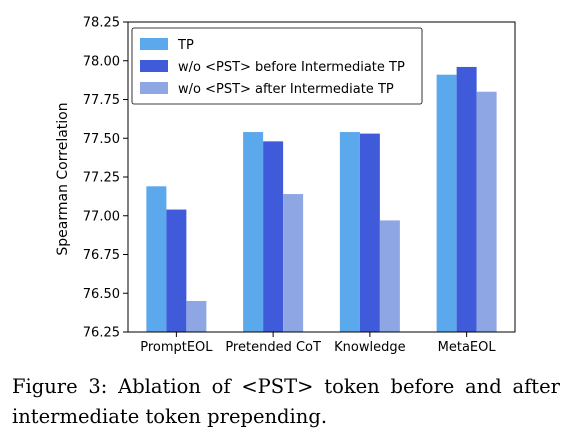 The width and height of the screenshot is (566, 439). What do you see at coordinates (446, 203) in the screenshot?
I see `bar-tp-metaeol` at bounding box center [446, 203].